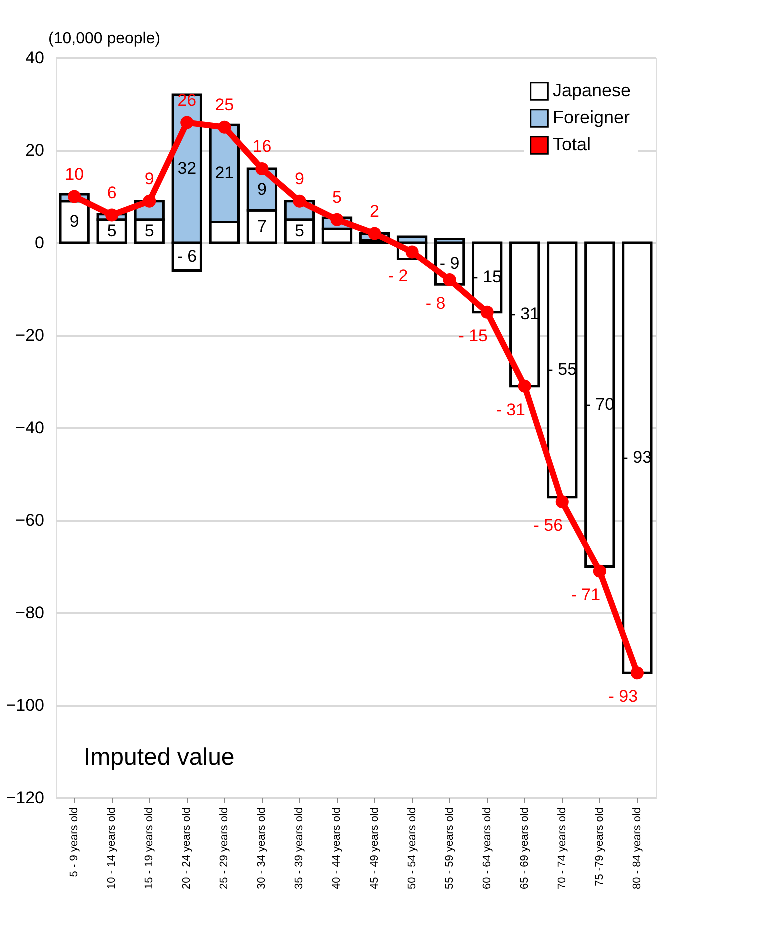 The height and width of the screenshot is (940, 757). Describe the element at coordinates (300, 849) in the screenshot. I see `x-tick-label: 35 - 39 years old` at that location.